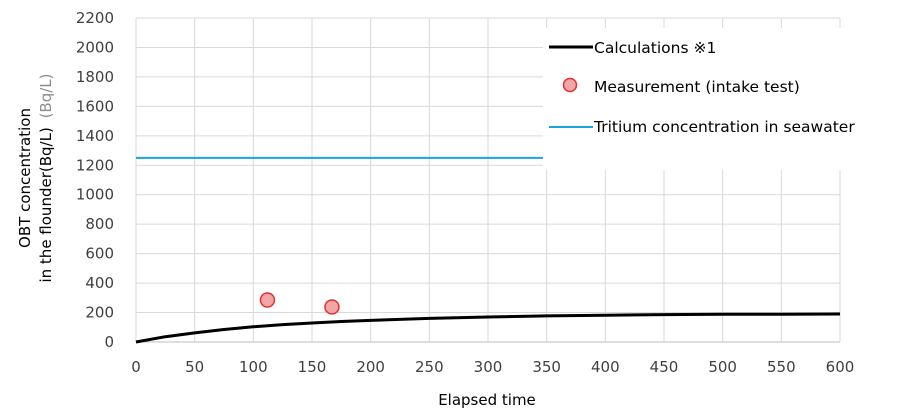 This screenshot has width=909, height=414. I want to click on x-tick-label-8: 400, so click(605, 367).